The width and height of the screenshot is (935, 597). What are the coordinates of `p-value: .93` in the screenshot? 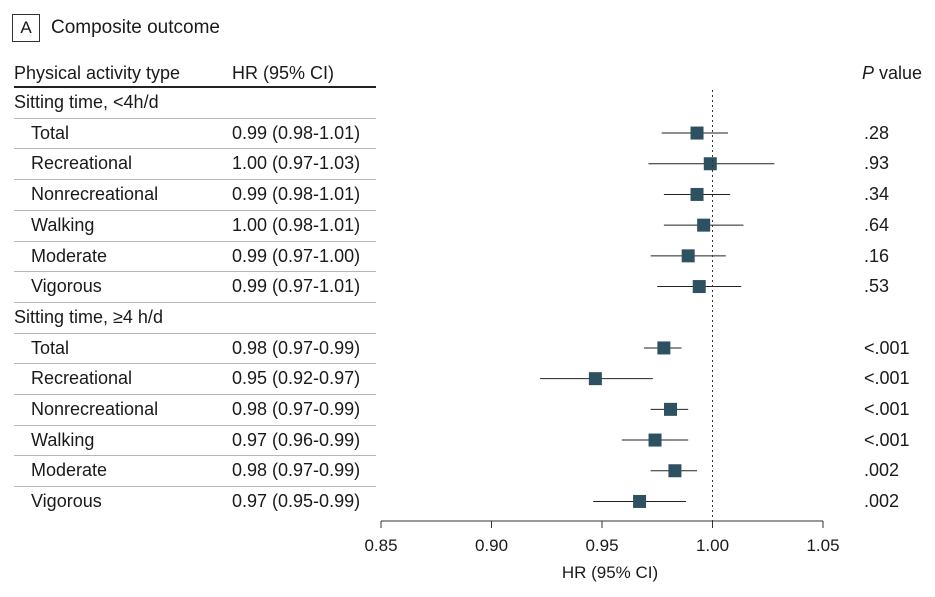 It's located at (877, 163).